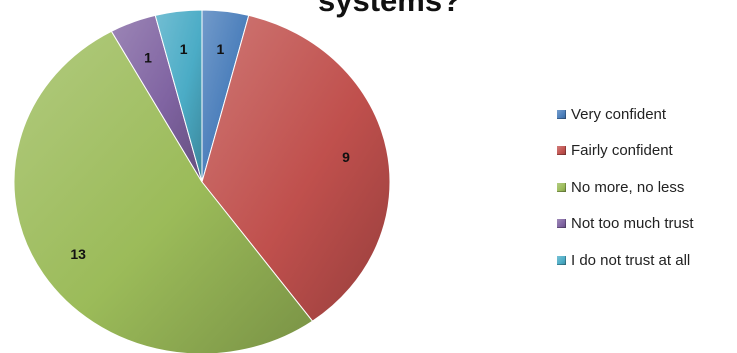 This screenshot has height=353, width=737. Describe the element at coordinates (78, 254) in the screenshot. I see `data-label: 13` at that location.